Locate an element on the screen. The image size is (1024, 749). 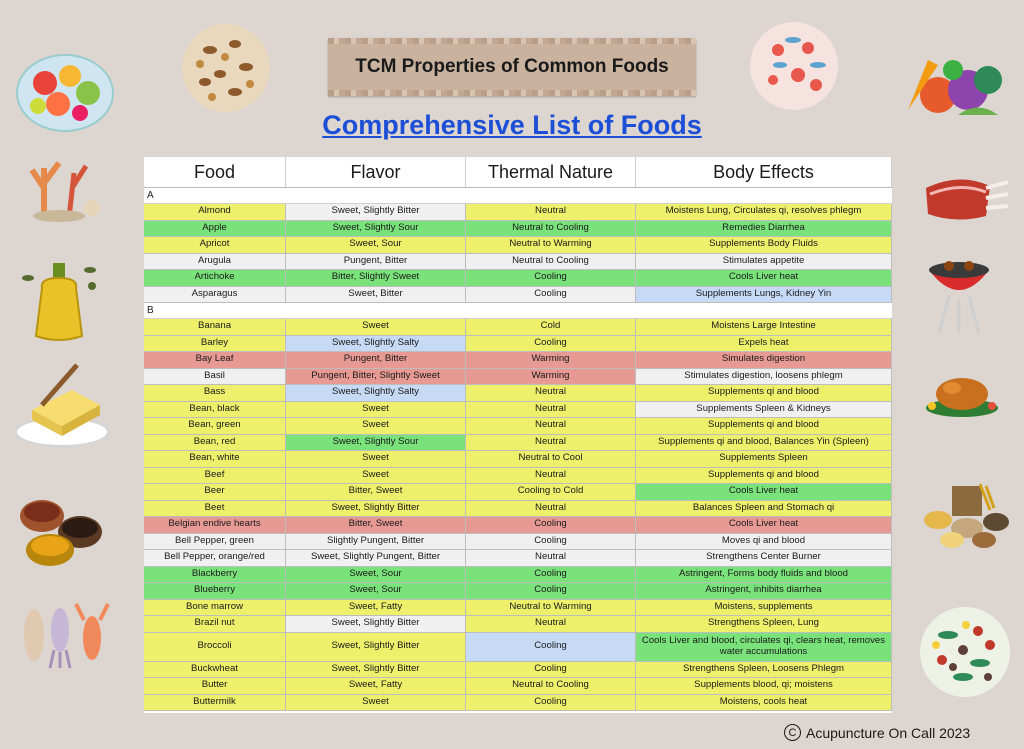
body-effects-cell: Moistens, cools heat is located at coordinates (764, 702).